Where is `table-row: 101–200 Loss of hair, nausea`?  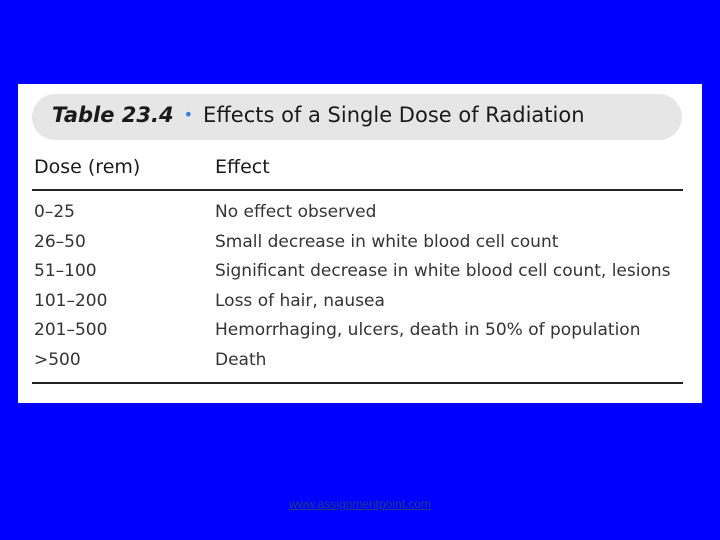 table-row: 101–200 Loss of hair, nausea is located at coordinates (360, 304).